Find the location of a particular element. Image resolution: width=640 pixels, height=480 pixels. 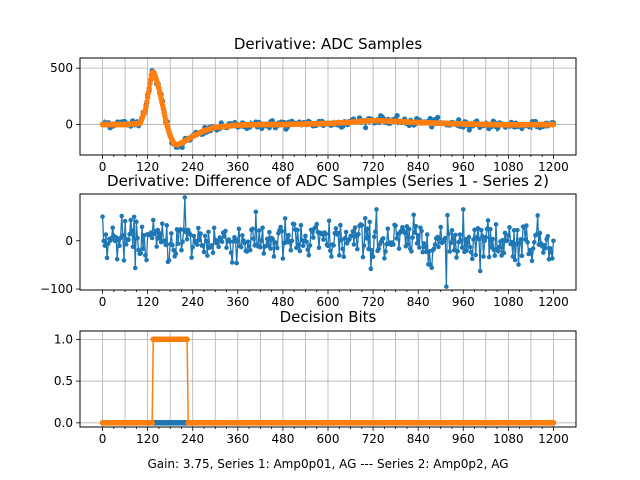

x-axis: 0 120 240 360 480 600 720 840 960 1080 1200 is located at coordinates (334, 299).